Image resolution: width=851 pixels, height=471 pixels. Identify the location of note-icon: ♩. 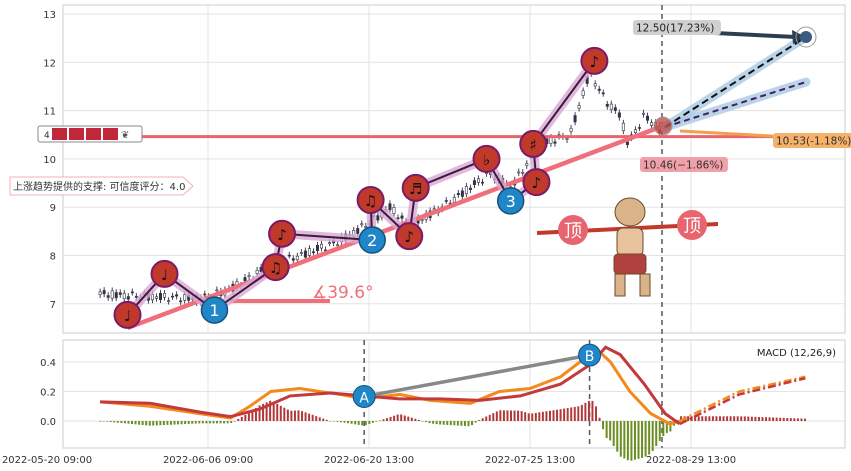
(164, 275).